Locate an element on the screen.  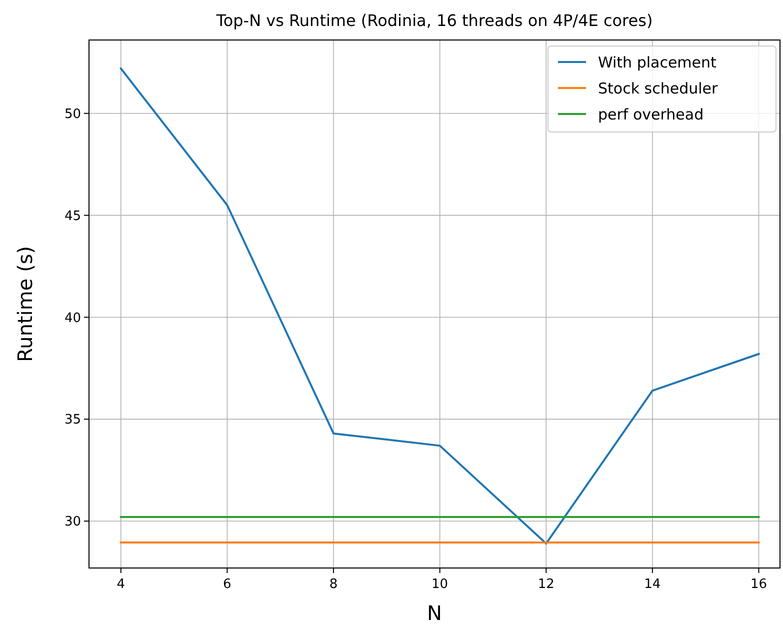
legend-label: With placement is located at coordinates (657, 62).